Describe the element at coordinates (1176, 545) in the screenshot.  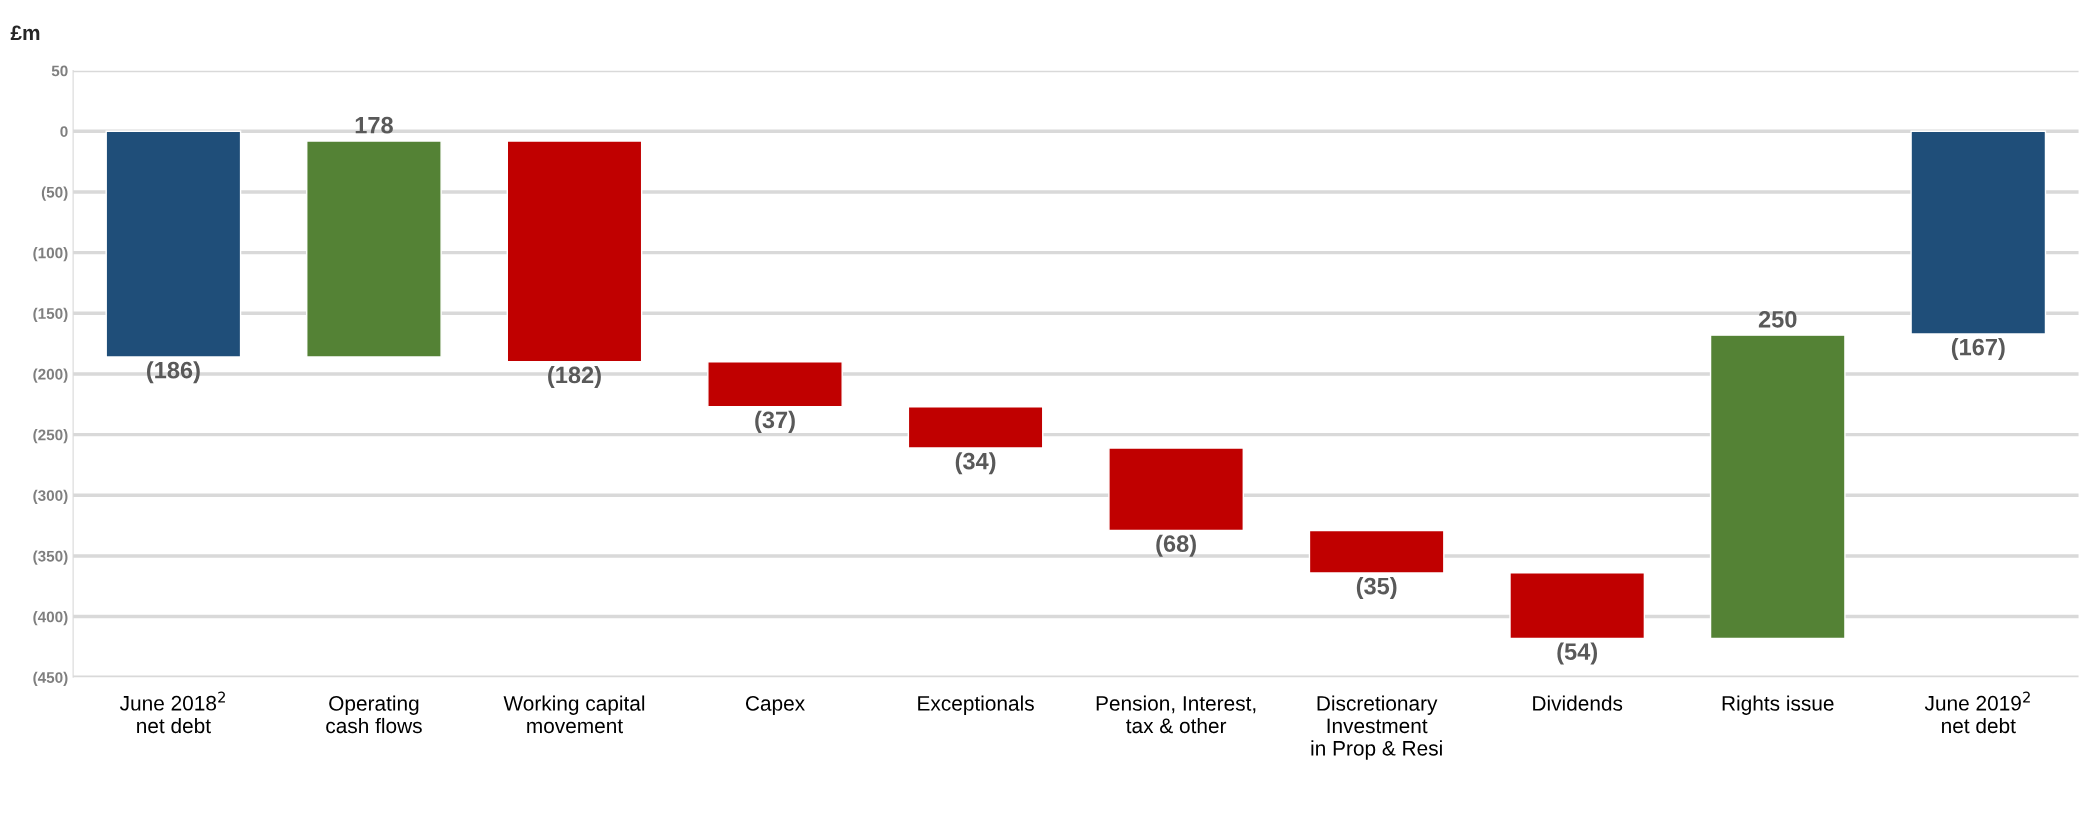
I see `data-label: (68)` at that location.